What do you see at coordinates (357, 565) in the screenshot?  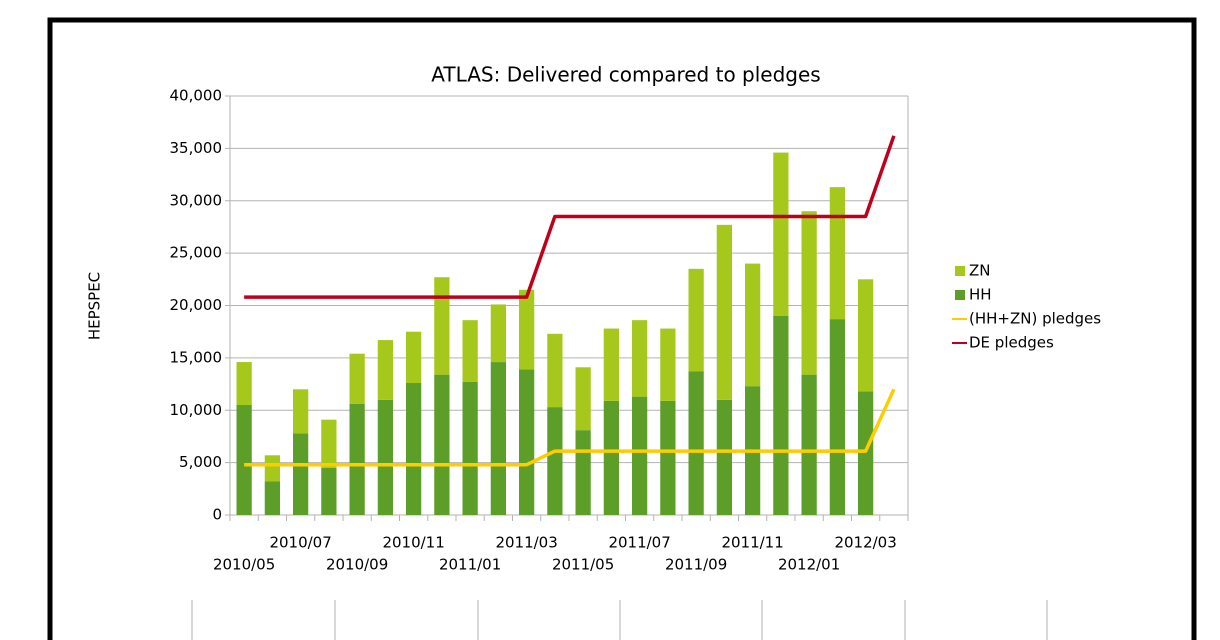 I see `x-tick-label: 2010/09` at bounding box center [357, 565].